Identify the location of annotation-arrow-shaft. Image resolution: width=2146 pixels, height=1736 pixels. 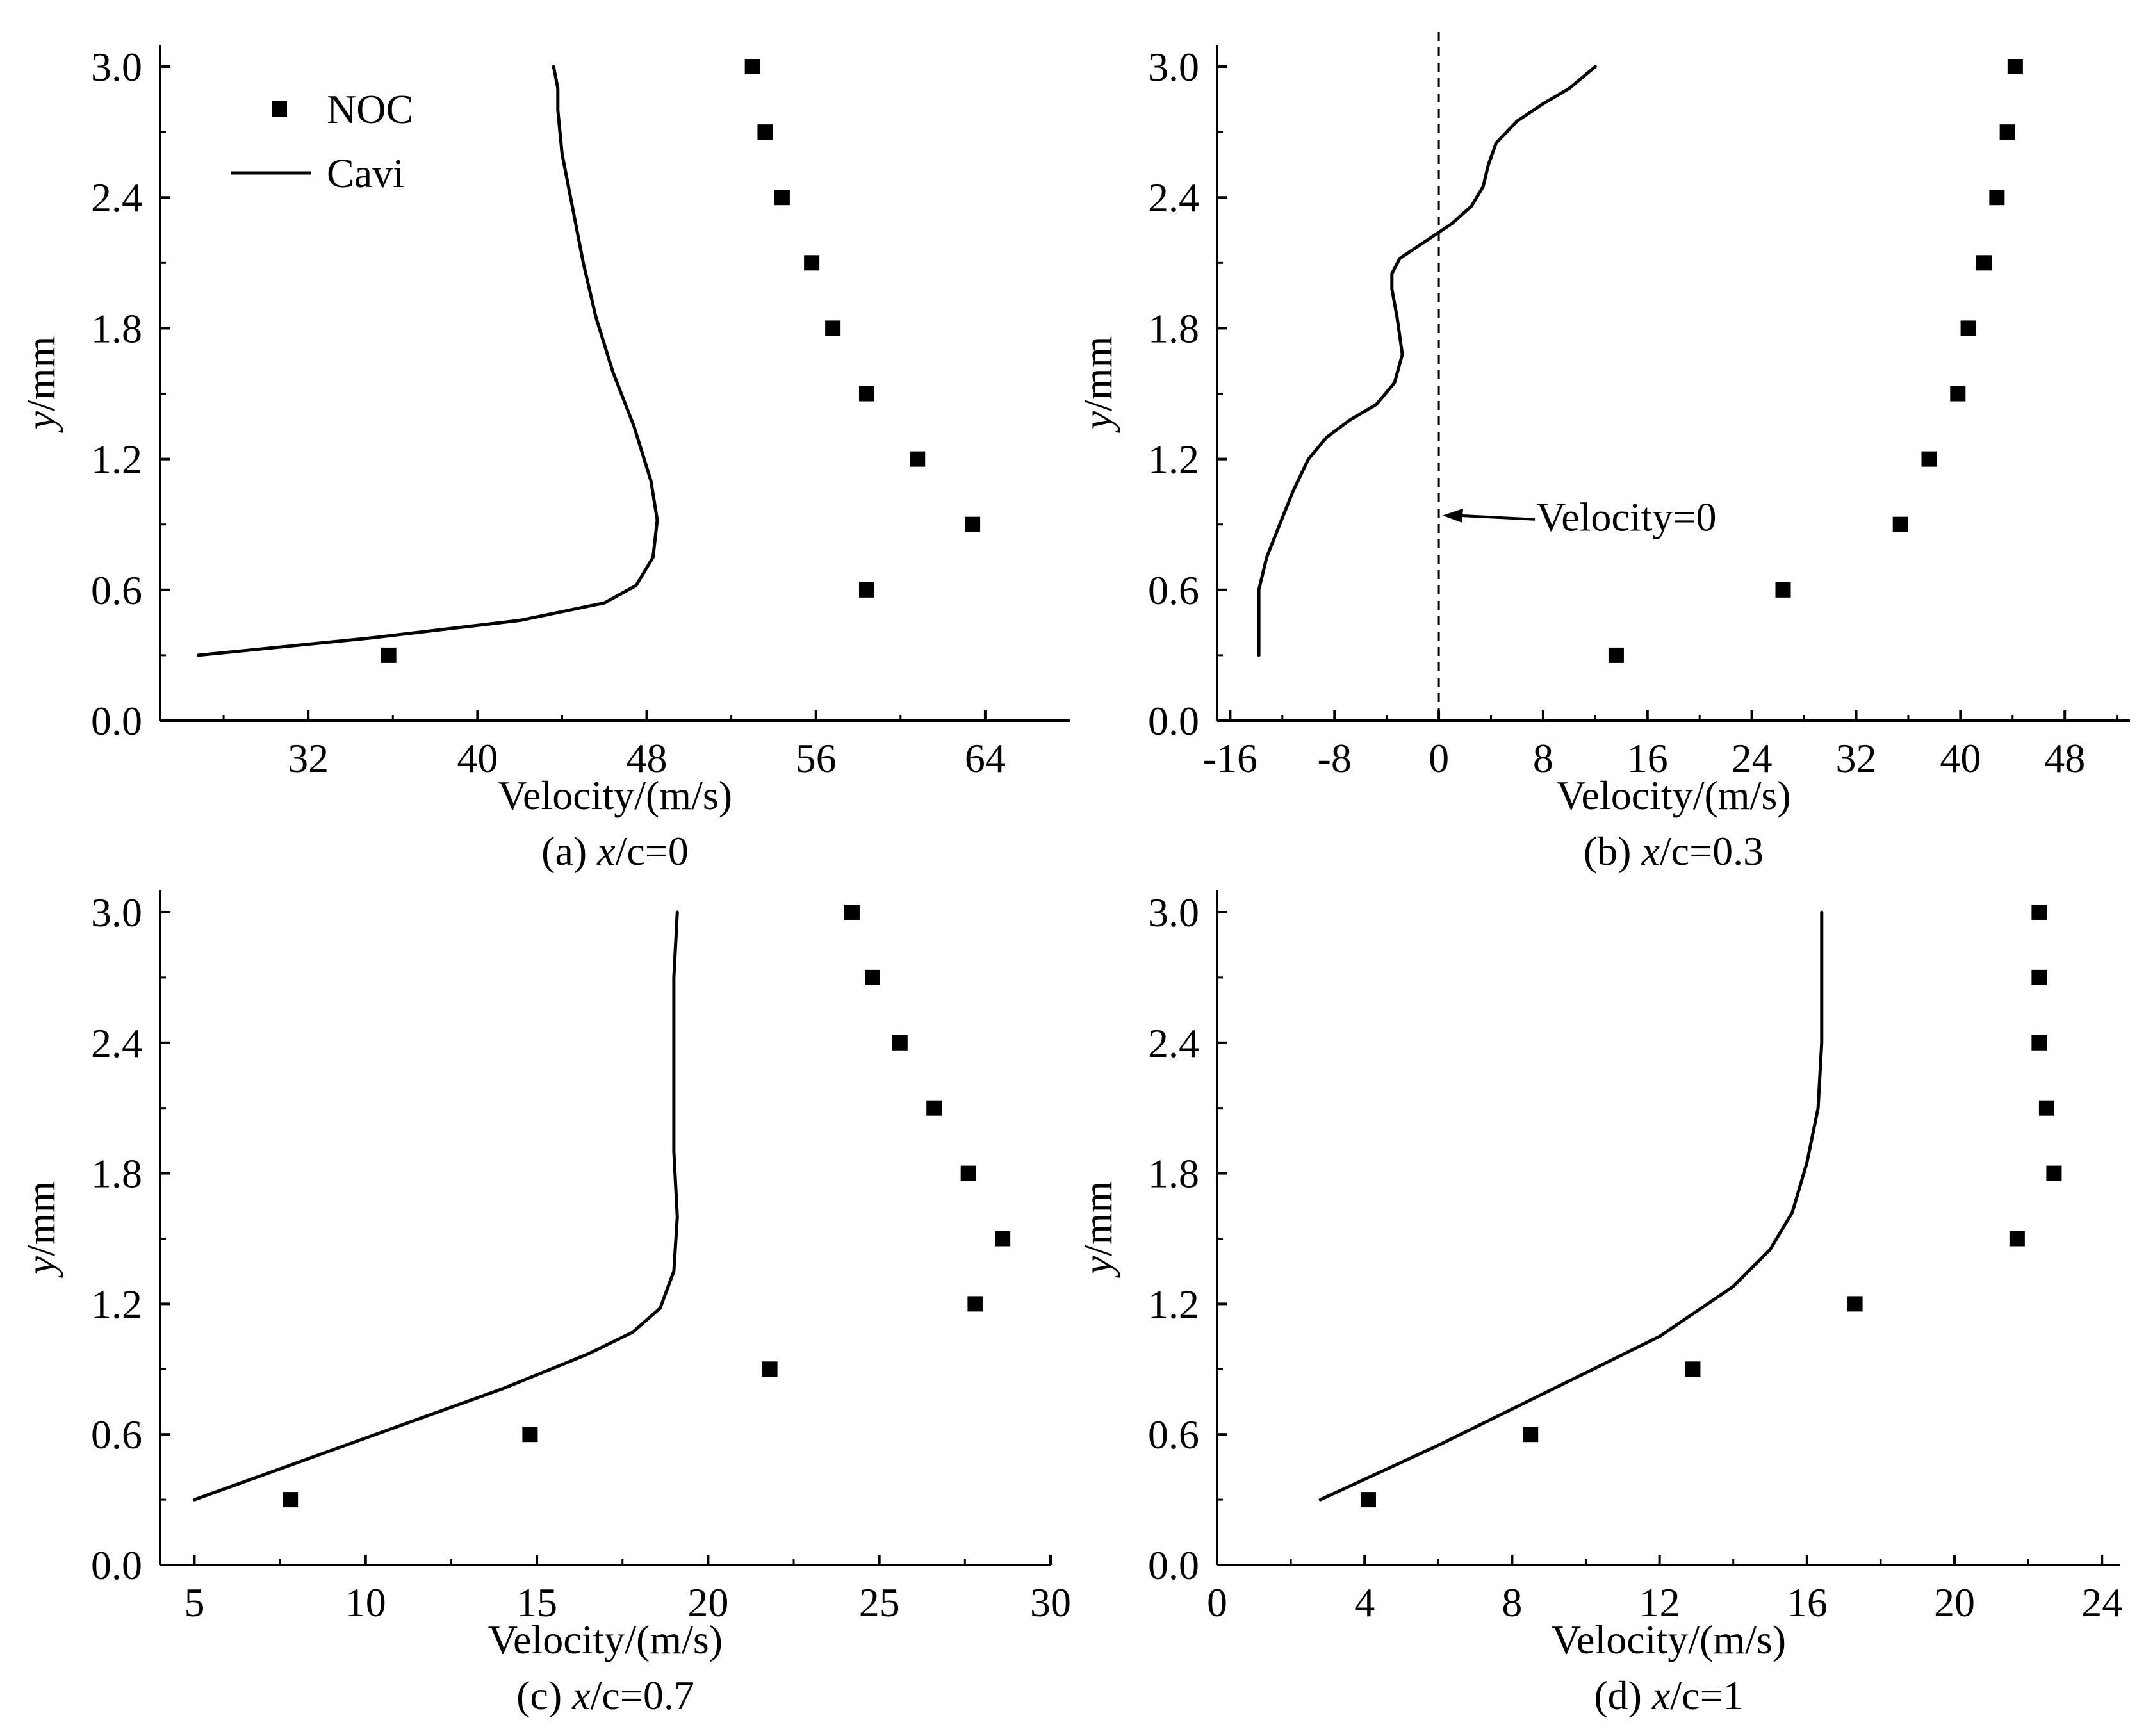
(1496, 517).